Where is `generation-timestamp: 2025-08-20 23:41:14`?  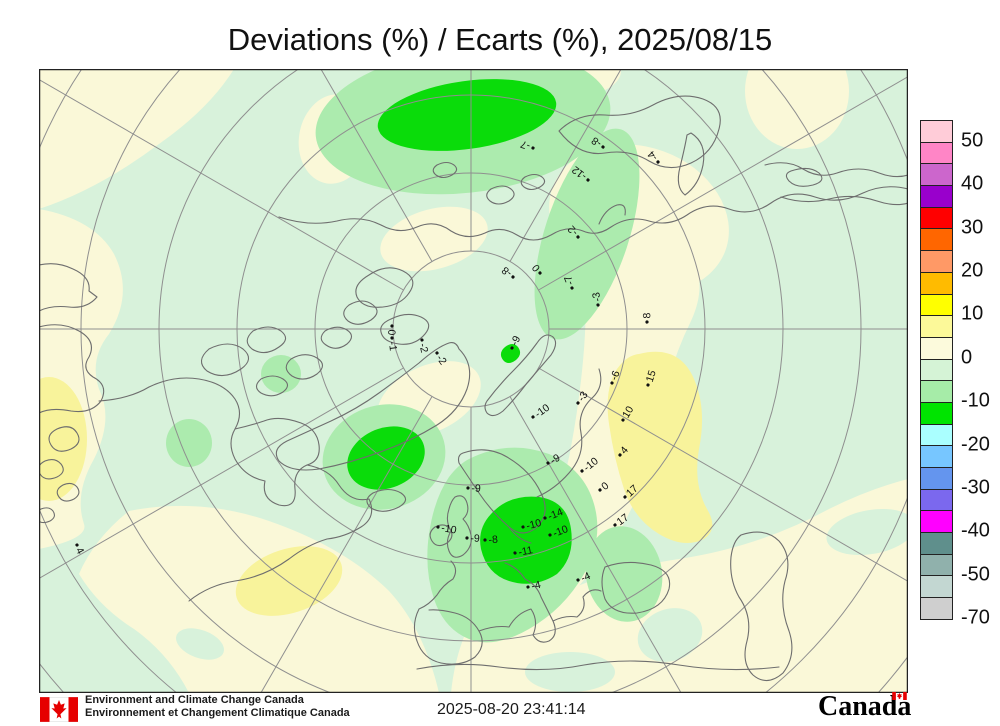
generation-timestamp: 2025-08-20 23:41:14 is located at coordinates (511, 709).